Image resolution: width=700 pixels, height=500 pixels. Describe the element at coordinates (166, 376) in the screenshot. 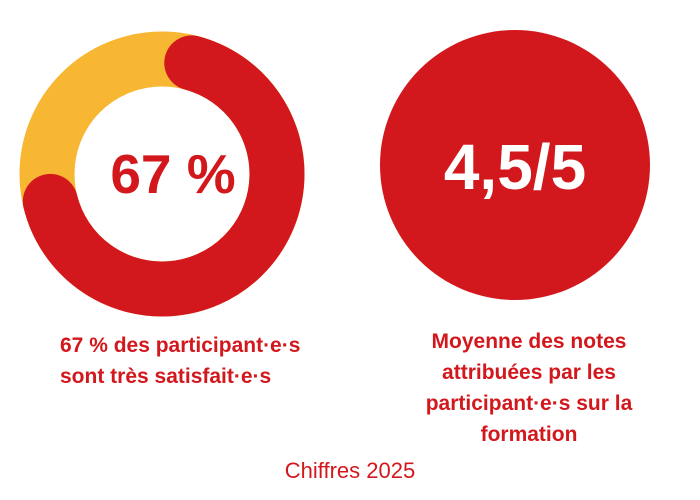

I see `donut-caption-line: sont très satisfait·e·s` at that location.